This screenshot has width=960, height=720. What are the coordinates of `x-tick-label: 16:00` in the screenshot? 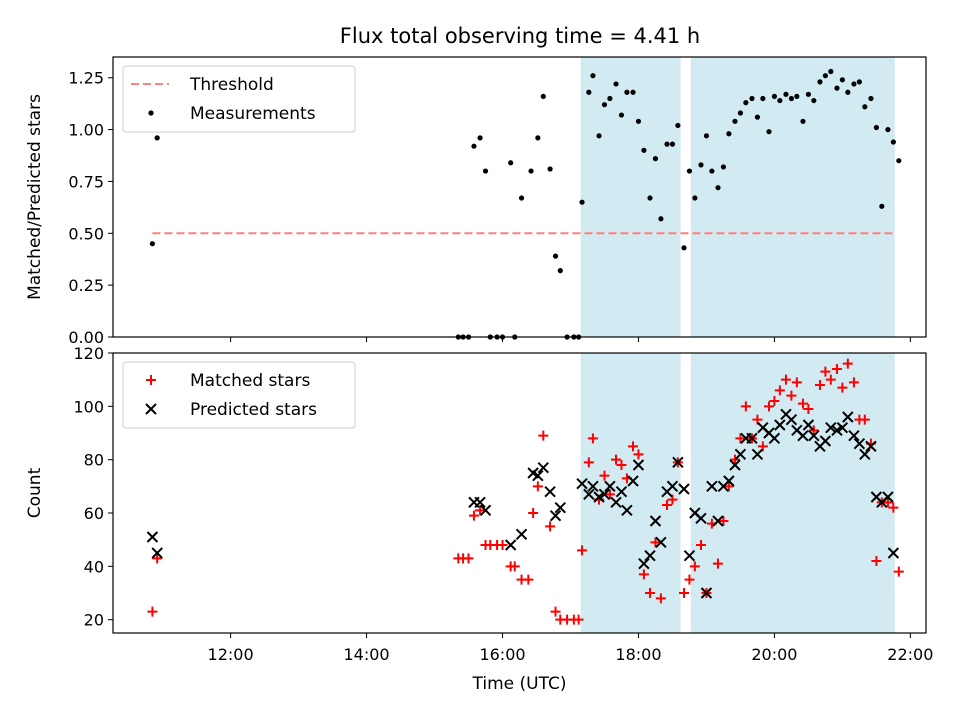 It's located at (502, 654).